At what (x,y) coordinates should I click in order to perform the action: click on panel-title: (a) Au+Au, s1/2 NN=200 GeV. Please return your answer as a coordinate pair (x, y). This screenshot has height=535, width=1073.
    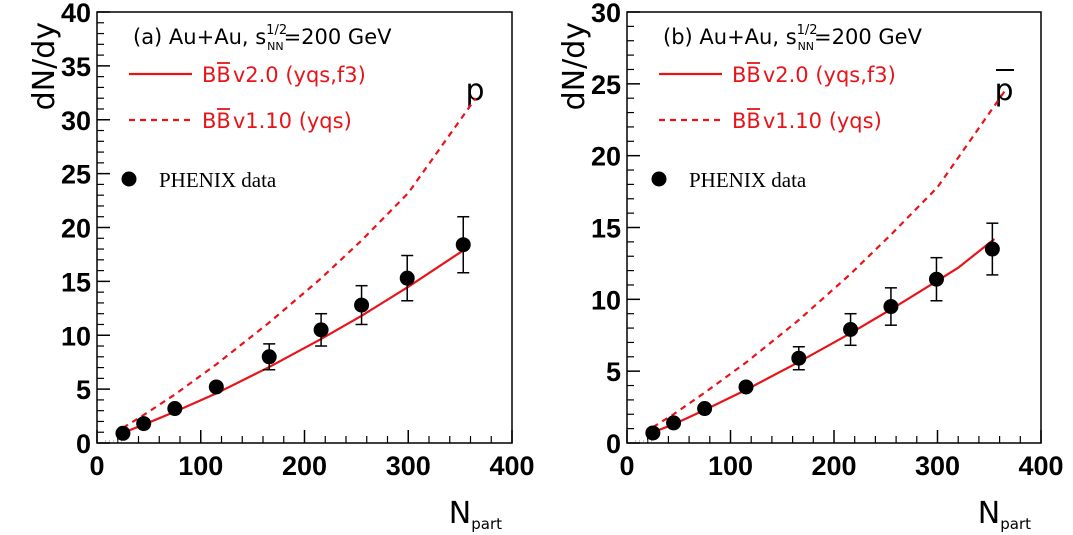
    Looking at the image, I should click on (262, 38).